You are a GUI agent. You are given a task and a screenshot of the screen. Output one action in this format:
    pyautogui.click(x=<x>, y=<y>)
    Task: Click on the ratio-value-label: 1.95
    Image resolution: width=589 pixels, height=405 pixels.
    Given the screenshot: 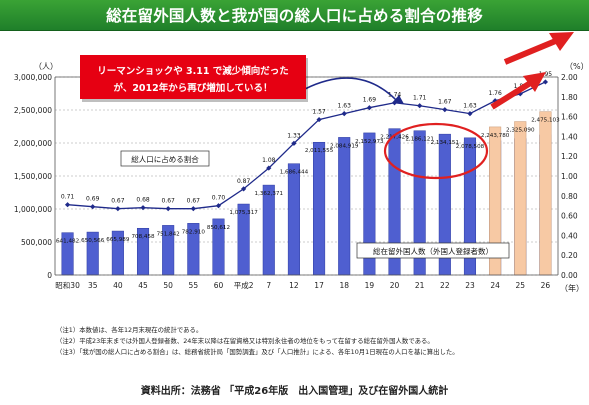 What is the action you would take?
    pyautogui.click(x=546, y=74)
    